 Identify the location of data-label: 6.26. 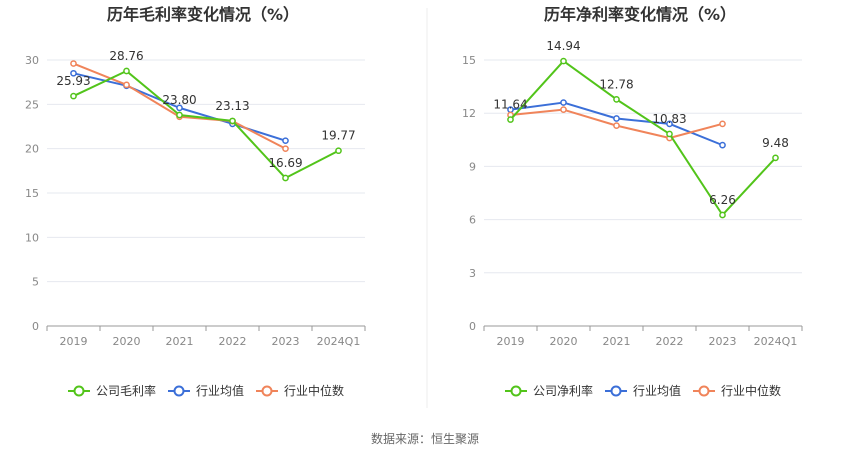
(722, 200).